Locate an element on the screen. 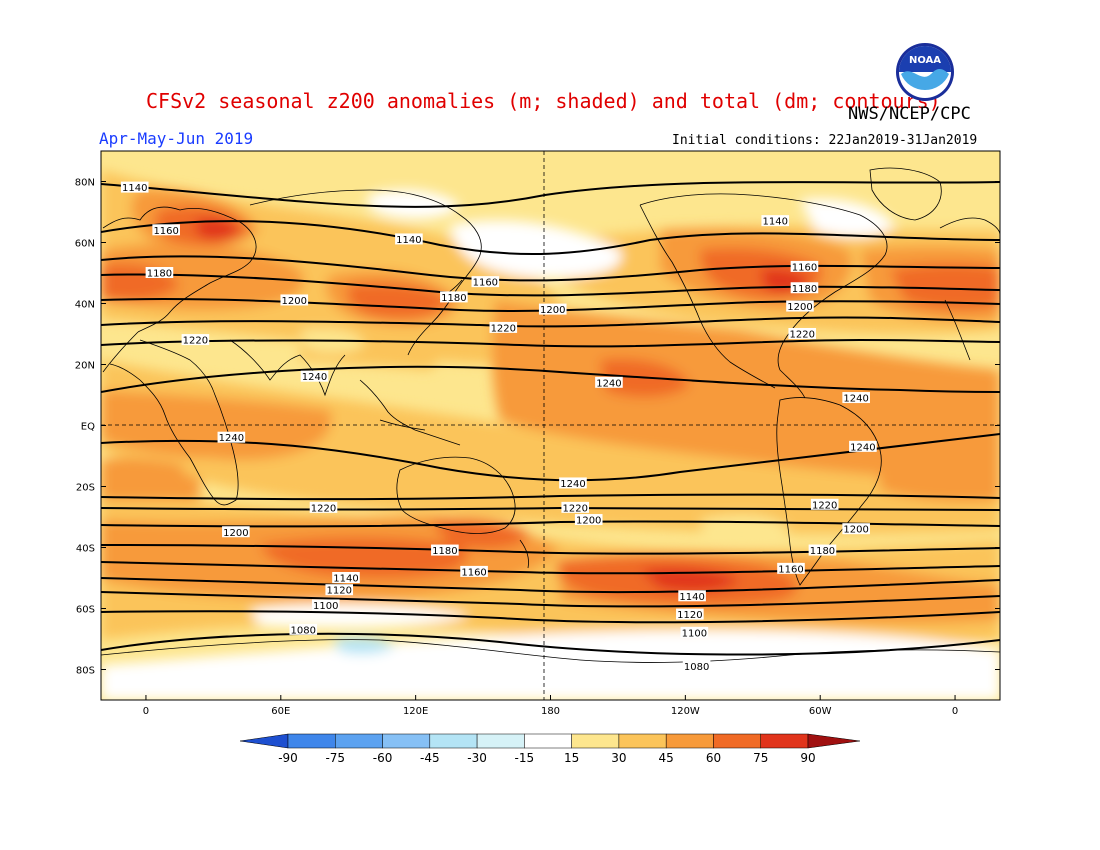  colorbar-label: 60 is located at coordinates (713, 758).